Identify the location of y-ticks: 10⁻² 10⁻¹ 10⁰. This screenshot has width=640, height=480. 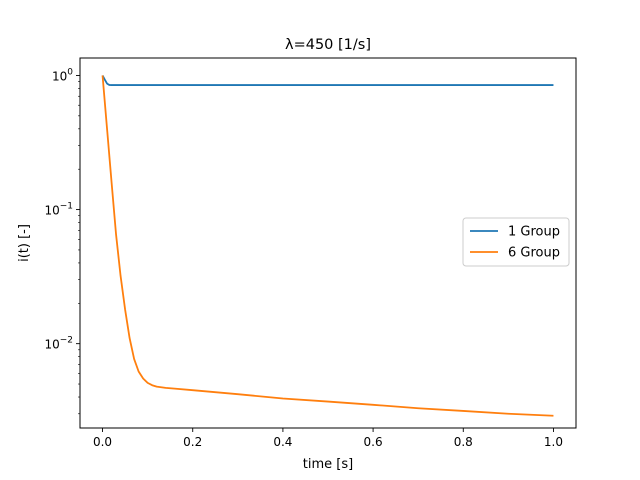
(62, 241).